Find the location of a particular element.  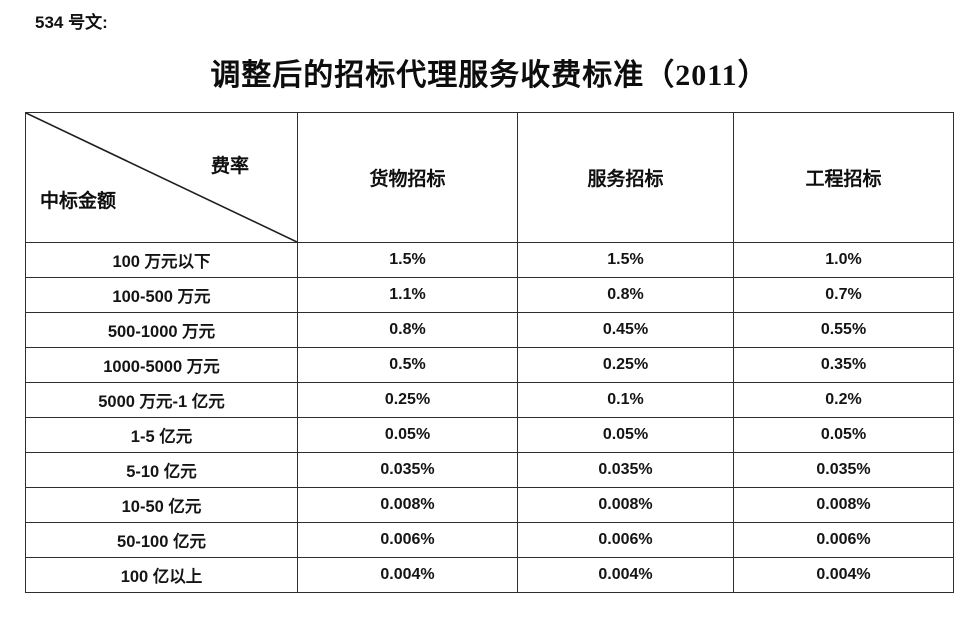

rate-cell-engineering: 1.0% is located at coordinates (843, 260).